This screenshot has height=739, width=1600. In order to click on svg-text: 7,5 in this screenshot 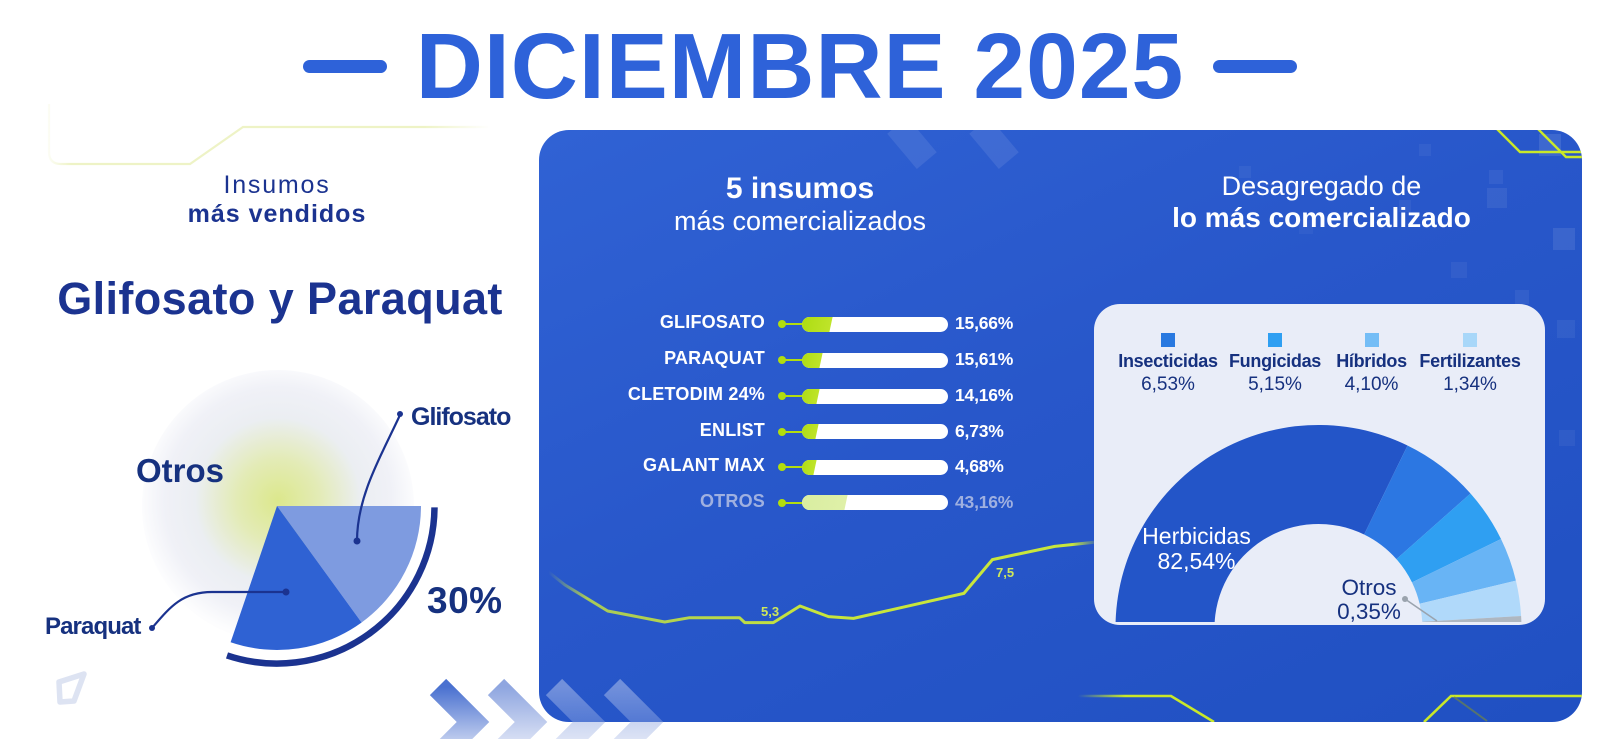, I will do `click(1005, 572)`.